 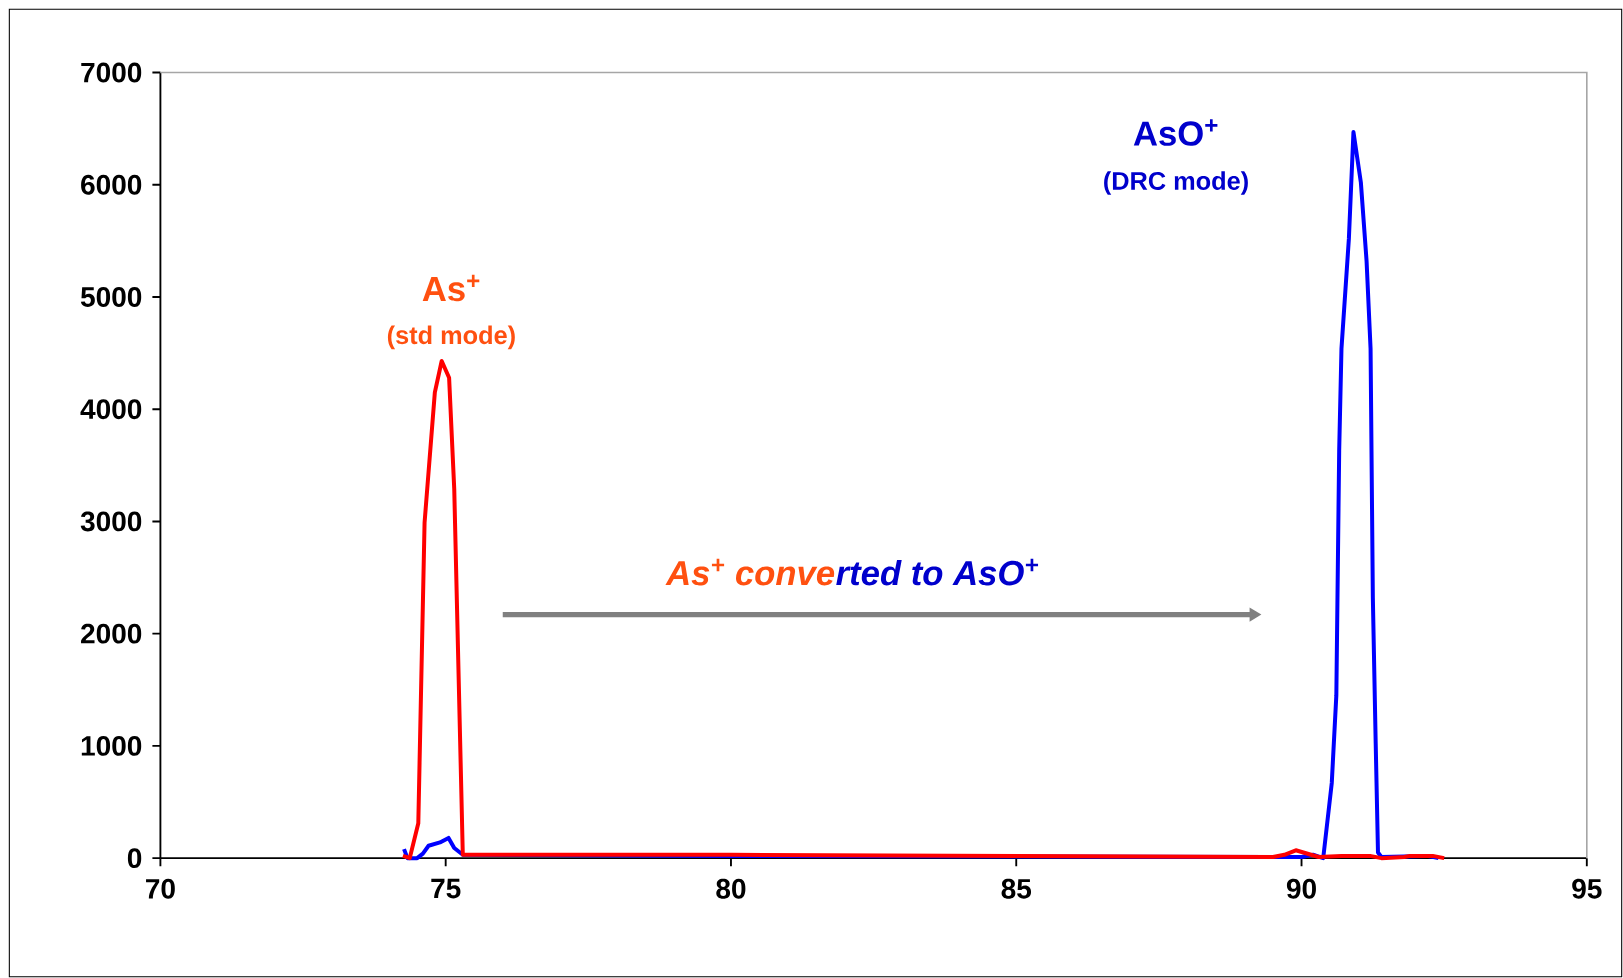 I want to click on x-tick-label: 75, so click(x=446, y=888).